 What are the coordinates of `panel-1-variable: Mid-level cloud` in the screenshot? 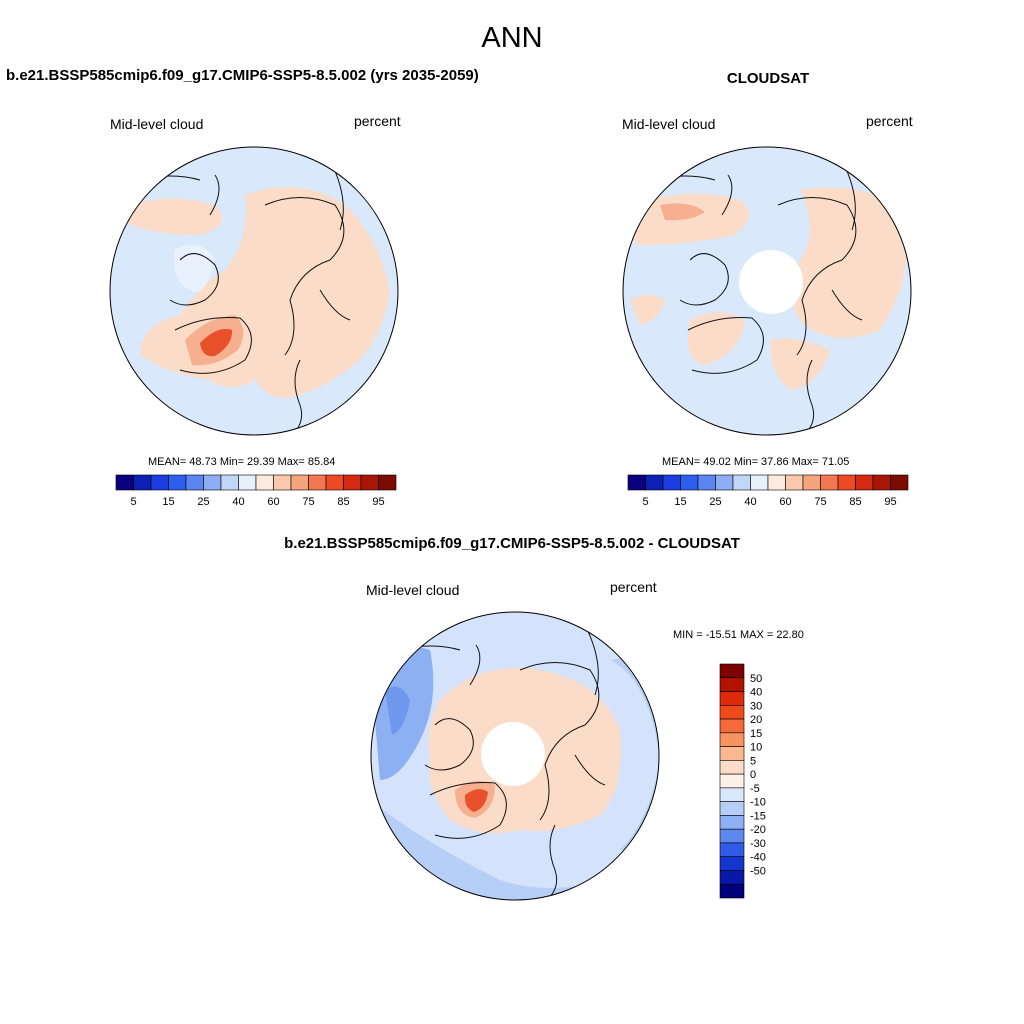 It's located at (157, 124).